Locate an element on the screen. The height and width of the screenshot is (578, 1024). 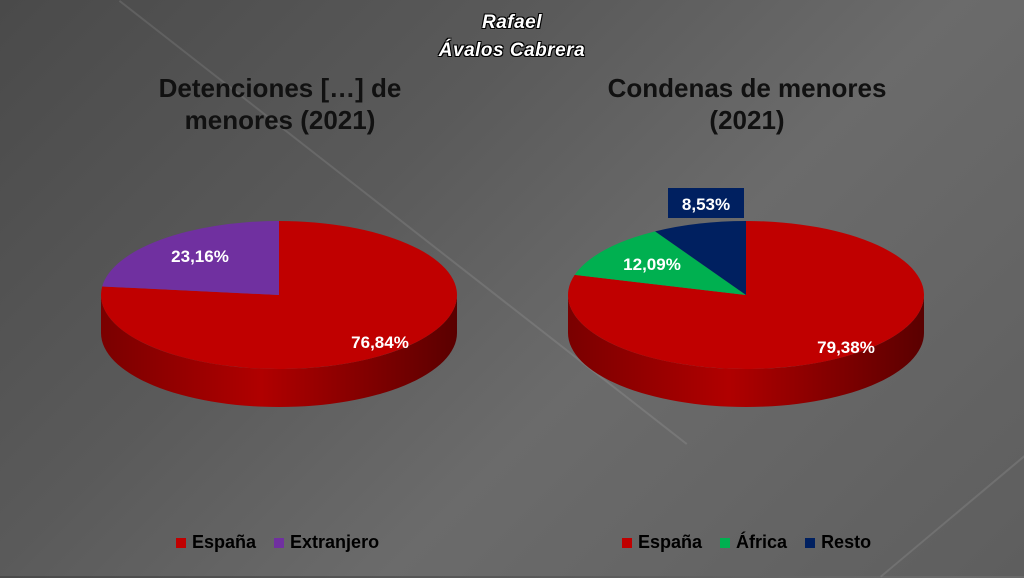
chart2-title-line2: (2021) is located at coordinates (747, 120).